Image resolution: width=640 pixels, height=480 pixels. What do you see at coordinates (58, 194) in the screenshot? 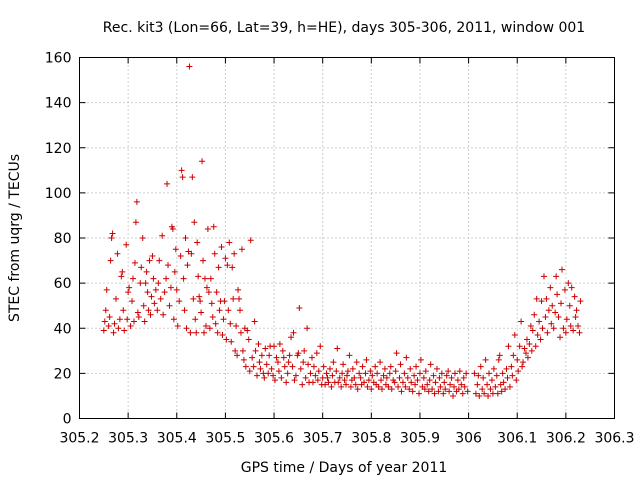
I see `y-tick-label: 100` at bounding box center [58, 194].